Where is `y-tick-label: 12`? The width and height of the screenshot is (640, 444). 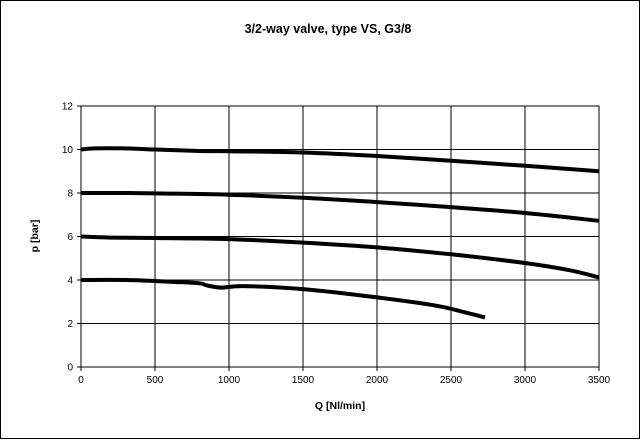
y-tick-label: 12 is located at coordinates (68, 107).